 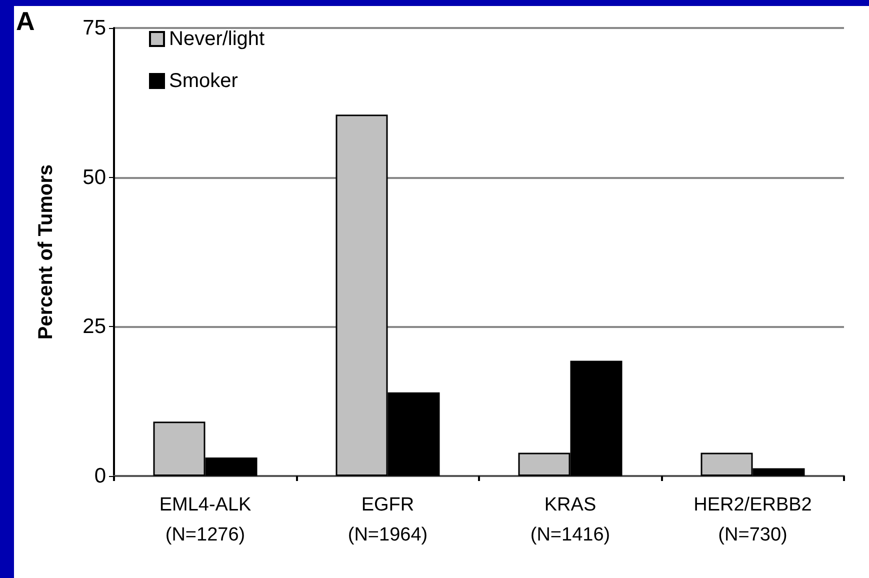 What do you see at coordinates (100, 476) in the screenshot?
I see `y-tick-label: 0` at bounding box center [100, 476].